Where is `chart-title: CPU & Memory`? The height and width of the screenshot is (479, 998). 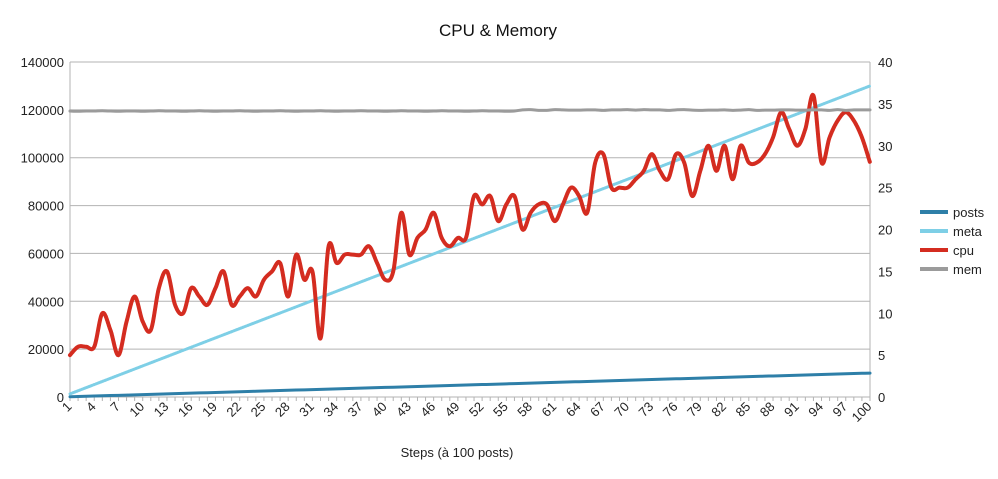 chart-title: CPU & Memory is located at coordinates (498, 30).